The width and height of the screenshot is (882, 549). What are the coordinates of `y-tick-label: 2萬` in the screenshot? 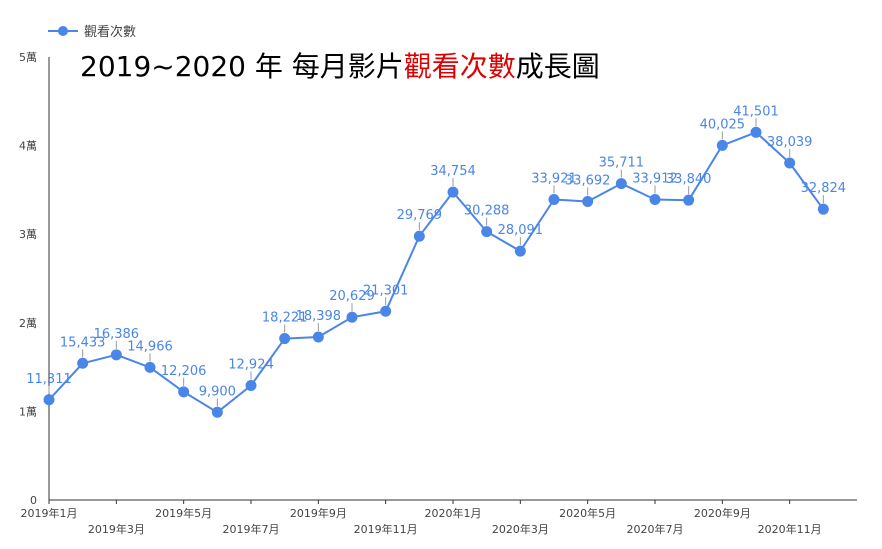 It's located at (28, 323).